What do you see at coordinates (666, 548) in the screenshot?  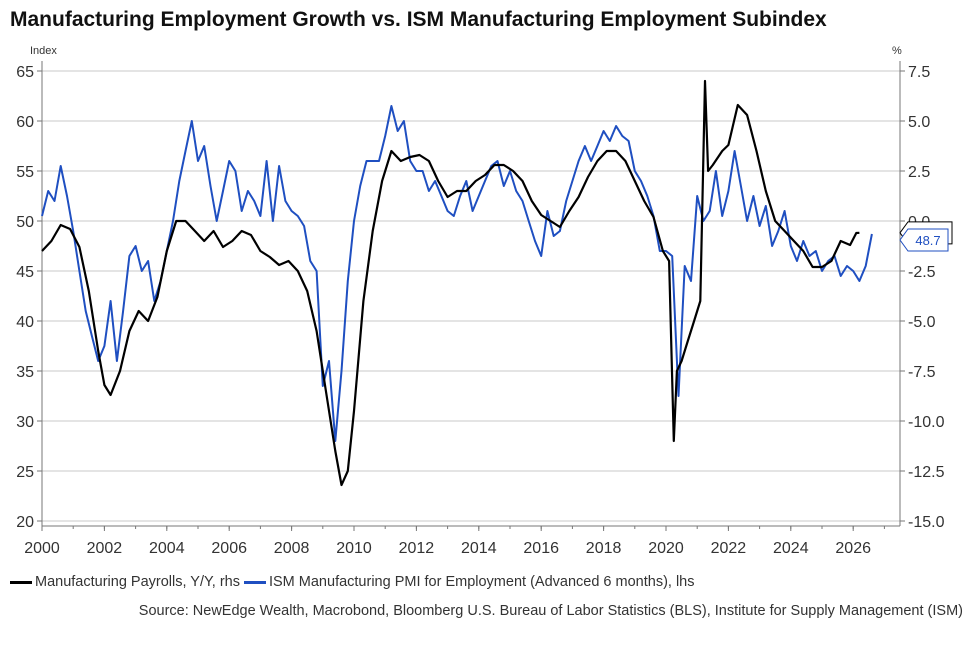 I see `x-tick-label: 2020` at bounding box center [666, 548].